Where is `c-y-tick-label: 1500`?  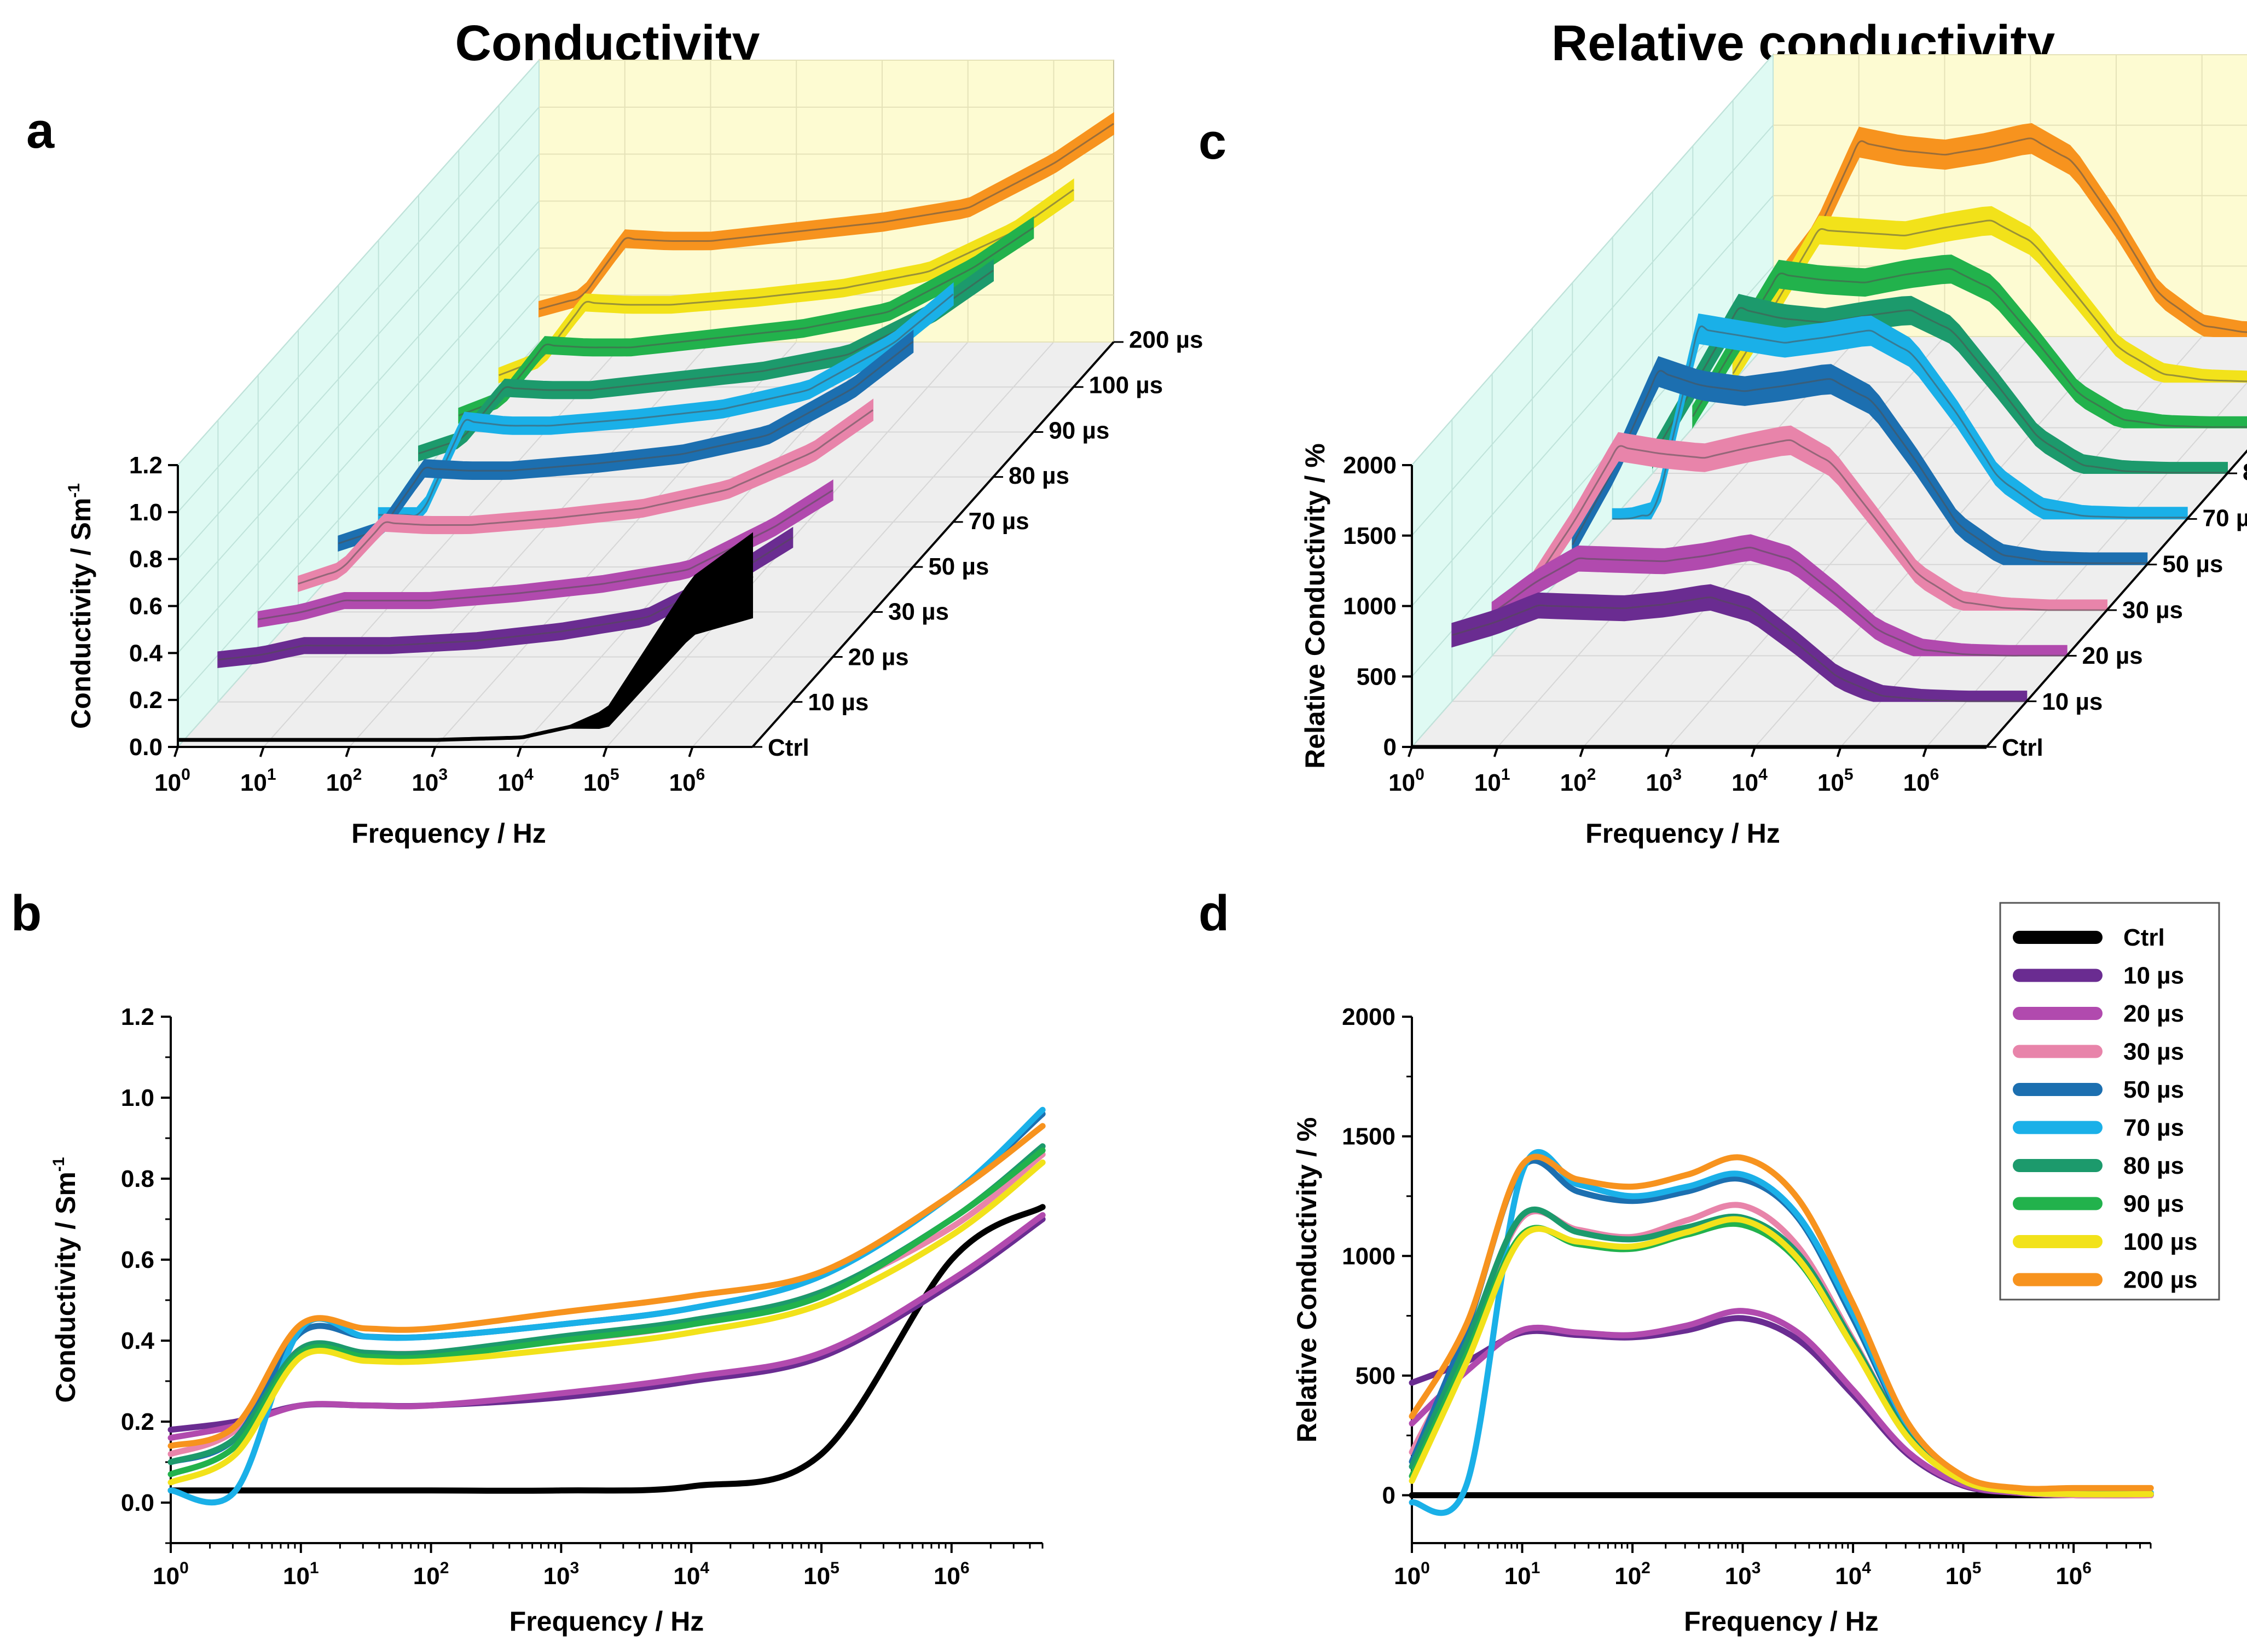
c-y-tick-label: 1500 is located at coordinates (1370, 536).